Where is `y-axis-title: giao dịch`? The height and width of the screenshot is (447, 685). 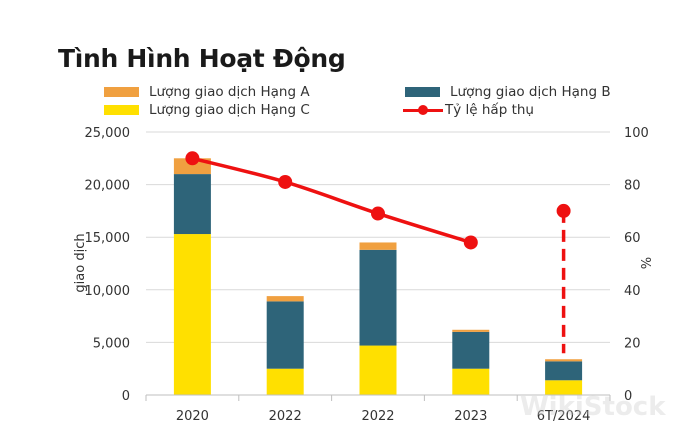
y-axis-title: giao dịch is located at coordinates (80, 262).